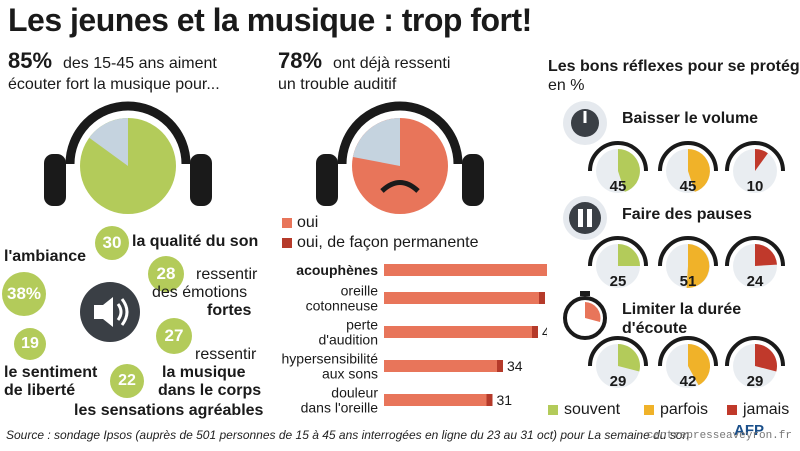  Describe the element at coordinates (174, 336) in the screenshot. I see `reason-value-body: 27` at that location.